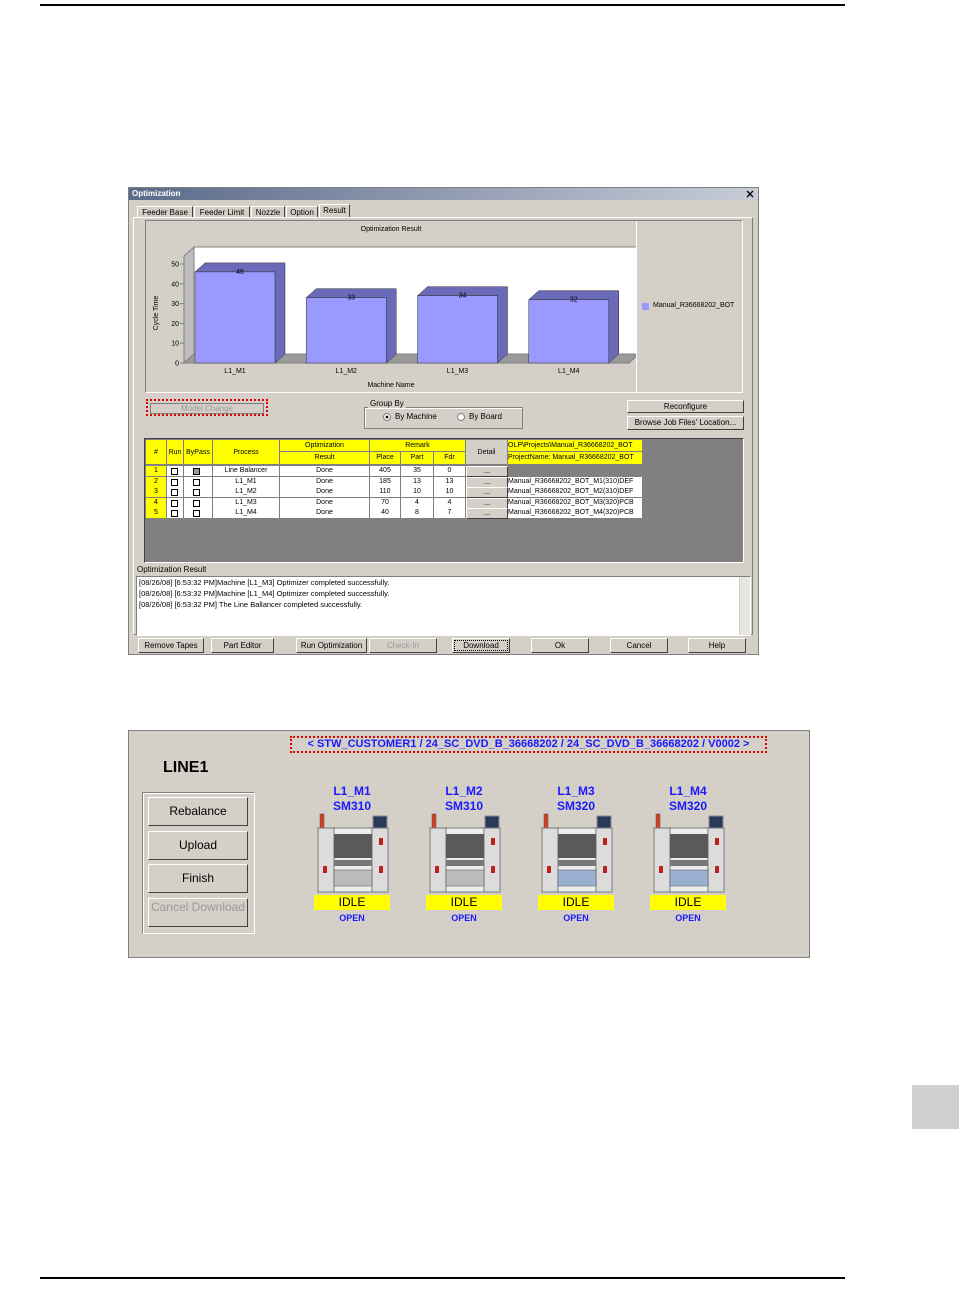 This screenshot has width=959, height=1311. Describe the element at coordinates (689, 306) in the screenshot. I see `legend-panel: Manual_R36668202_BOT` at that location.